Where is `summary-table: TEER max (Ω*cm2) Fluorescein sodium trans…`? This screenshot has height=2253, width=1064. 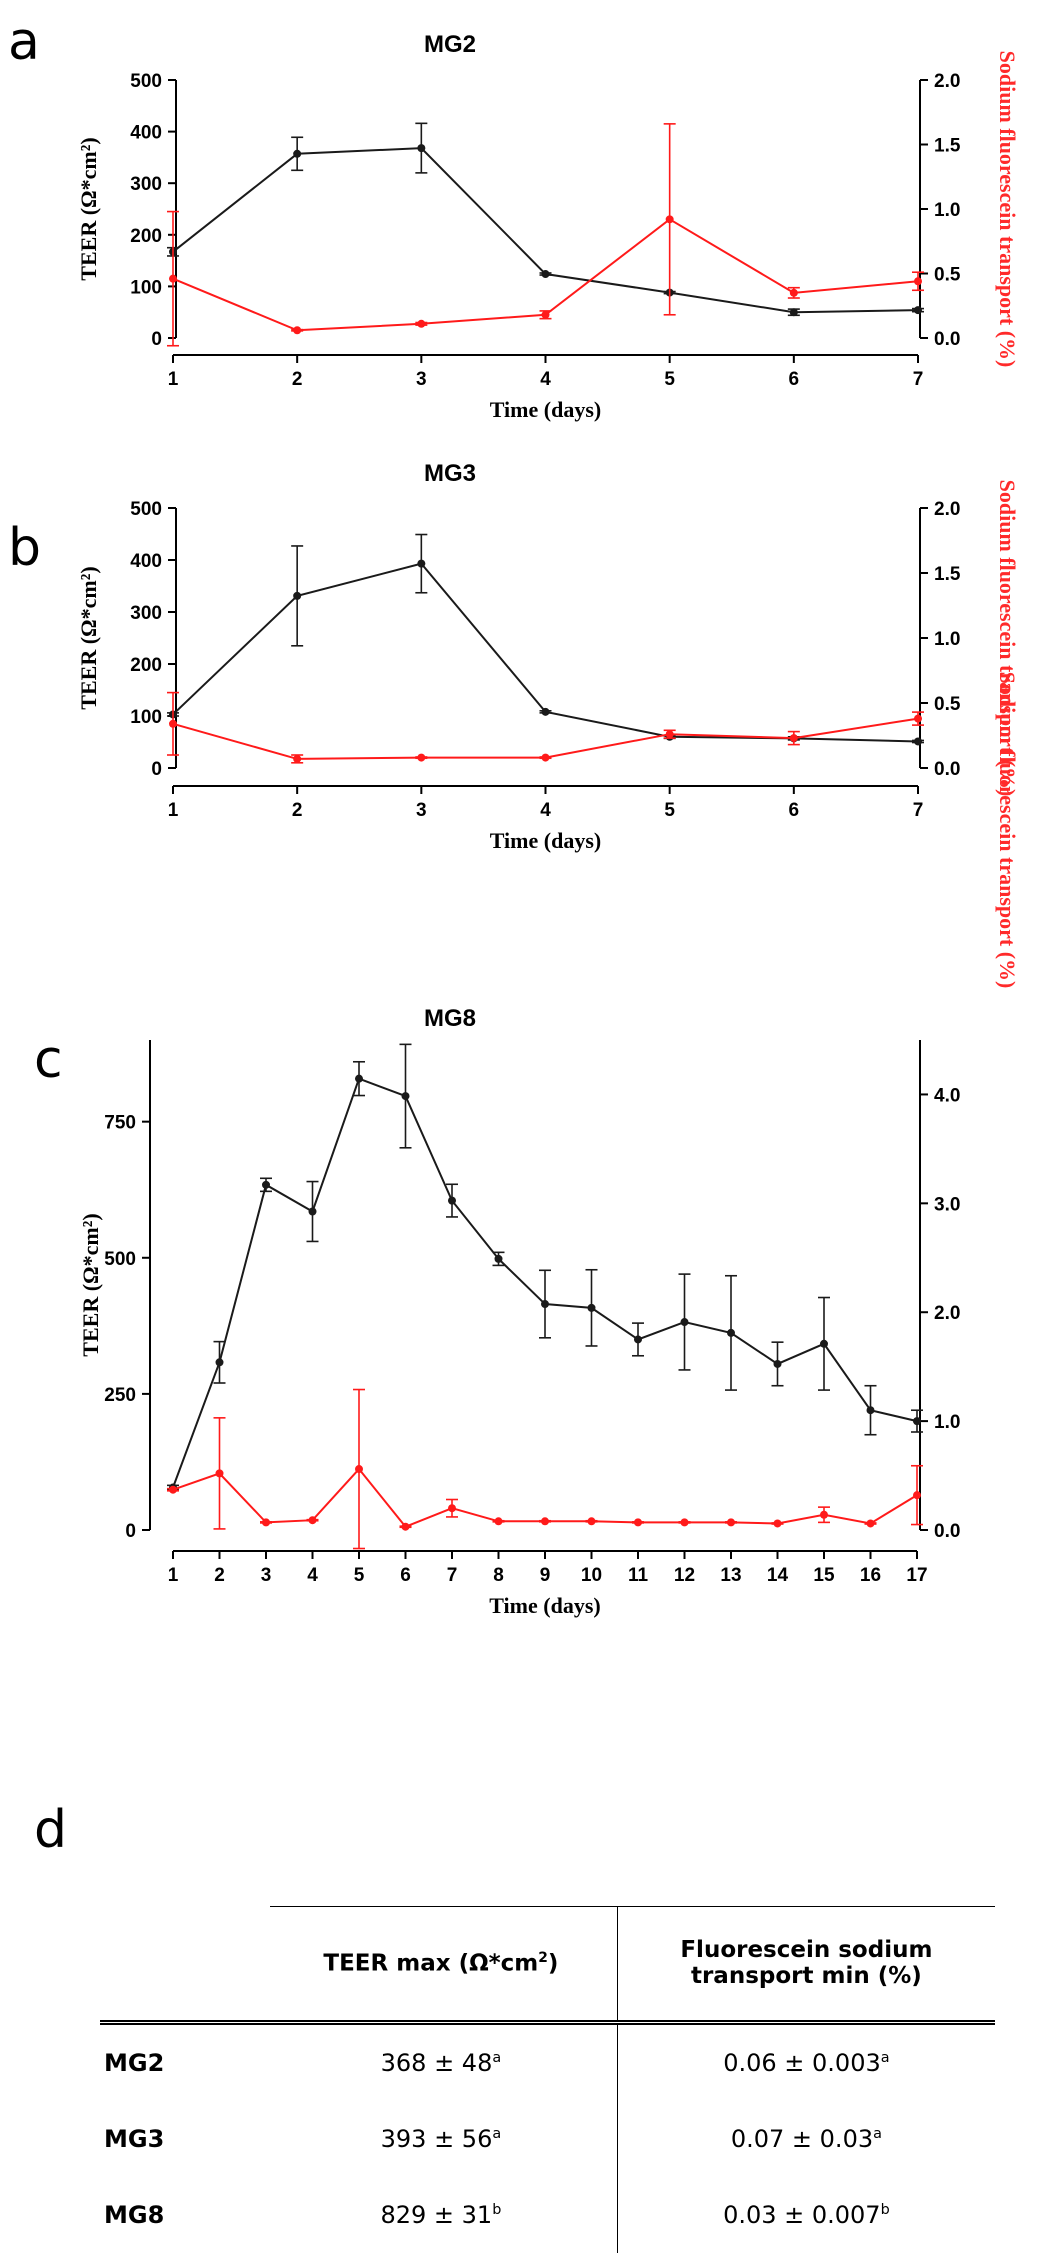 summary-table: TEER max (Ω*cm2) Fluorescein sodium trans… is located at coordinates (547, 2079).